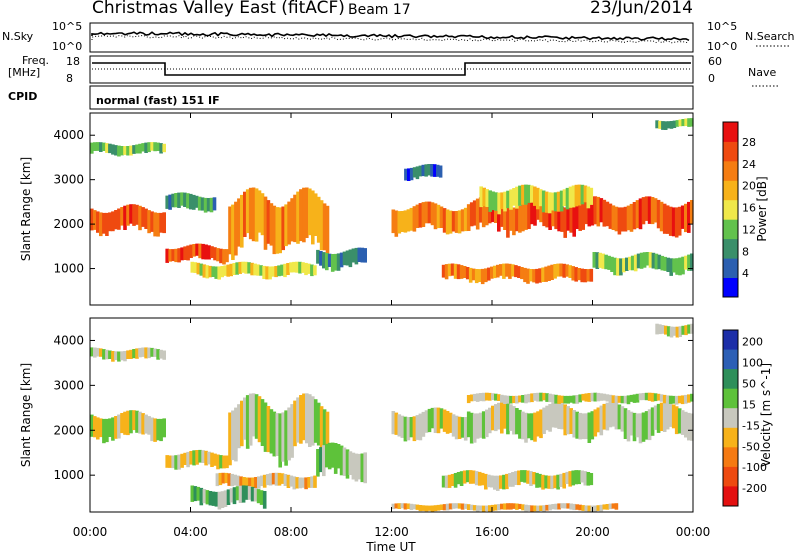 This screenshot has height=554, width=800. What do you see at coordinates (770, 36) in the screenshot?
I see `nsearch-label: N.Search` at bounding box center [770, 36].